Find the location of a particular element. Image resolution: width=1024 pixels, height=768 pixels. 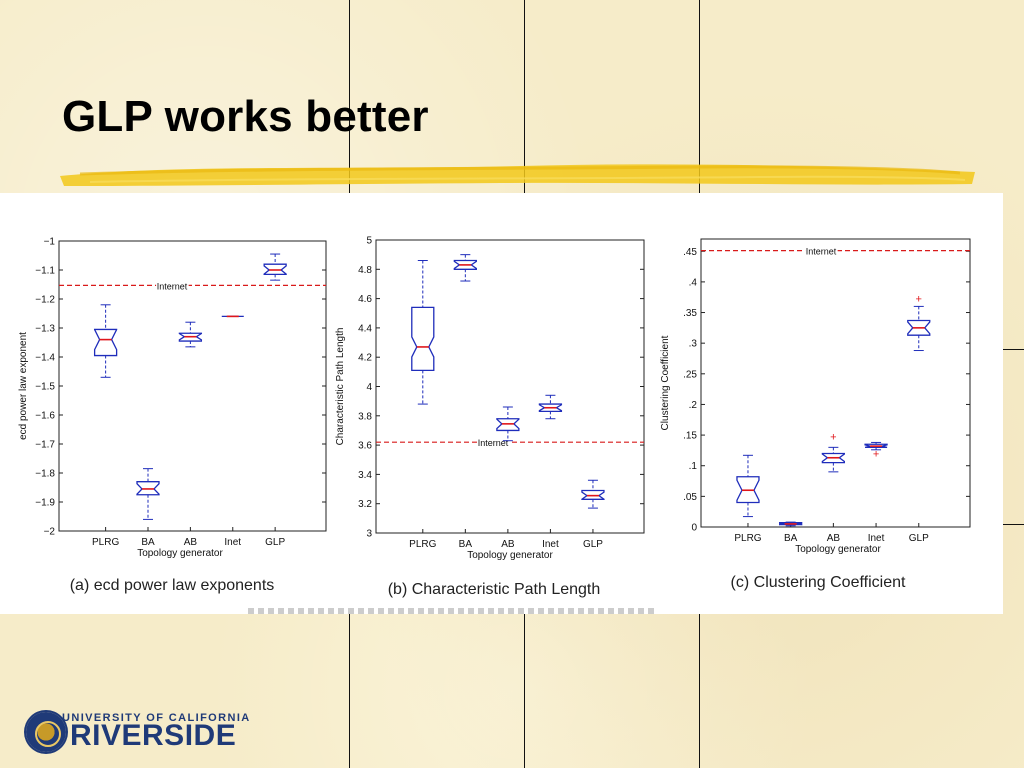

y-tick-label: .2 is located at coordinates (693, 405).